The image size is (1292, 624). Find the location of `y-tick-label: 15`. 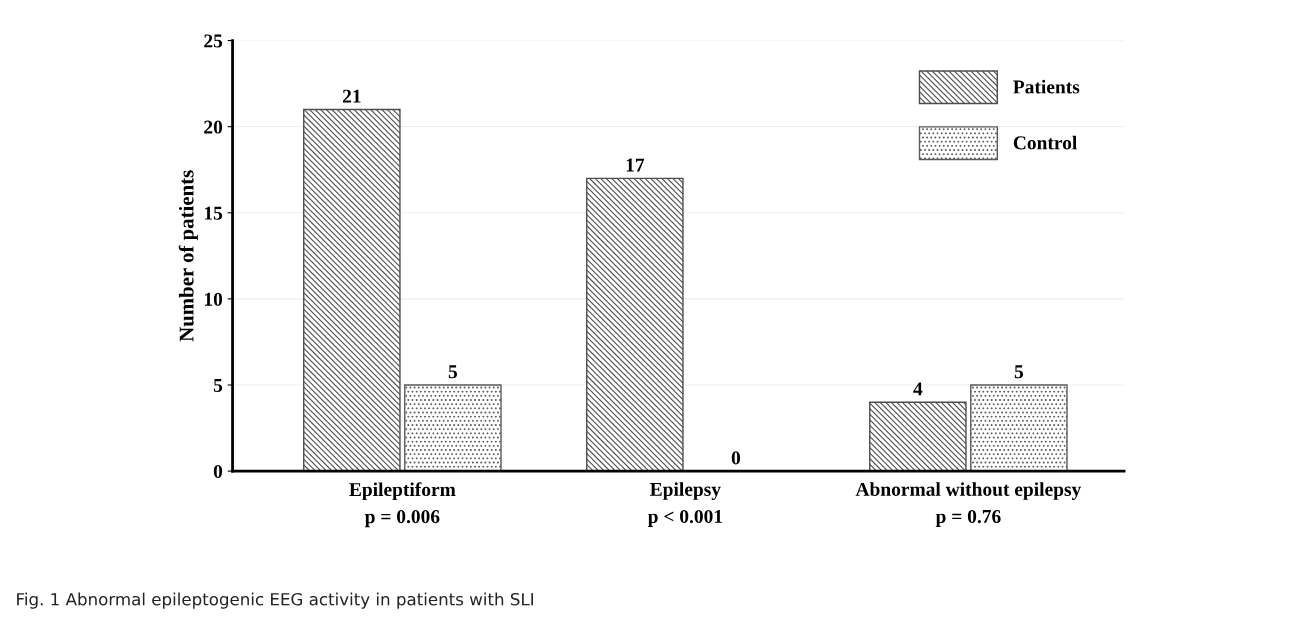

y-tick-label: 15 is located at coordinates (213, 213).